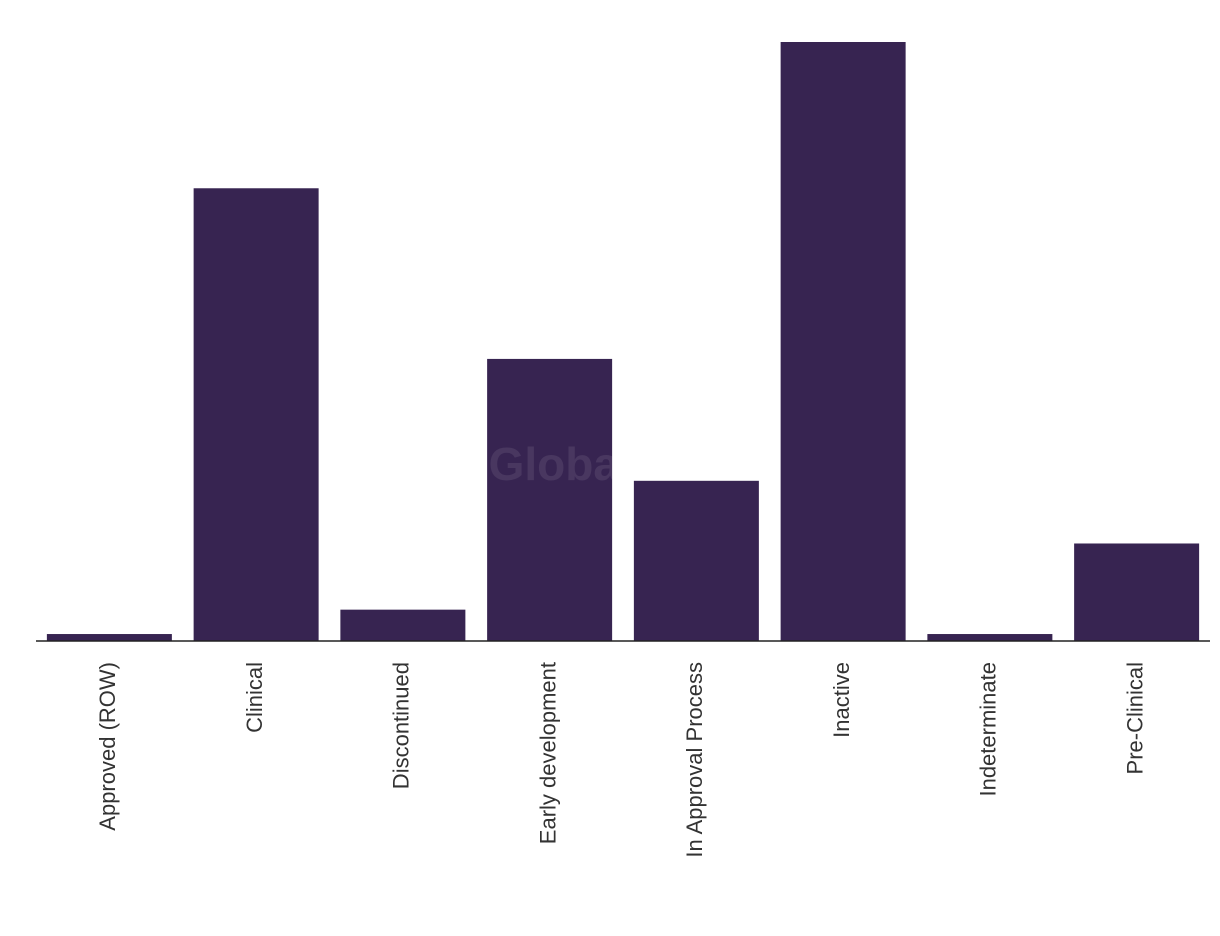 This screenshot has height=936, width=1220. What do you see at coordinates (610, 464) in the screenshot?
I see `watermark: GlobalData` at bounding box center [610, 464].